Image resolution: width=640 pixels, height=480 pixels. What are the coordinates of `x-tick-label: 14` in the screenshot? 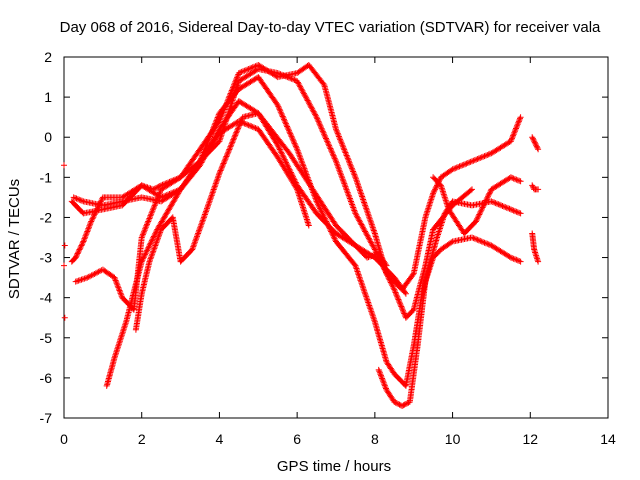 It's located at (608, 439).